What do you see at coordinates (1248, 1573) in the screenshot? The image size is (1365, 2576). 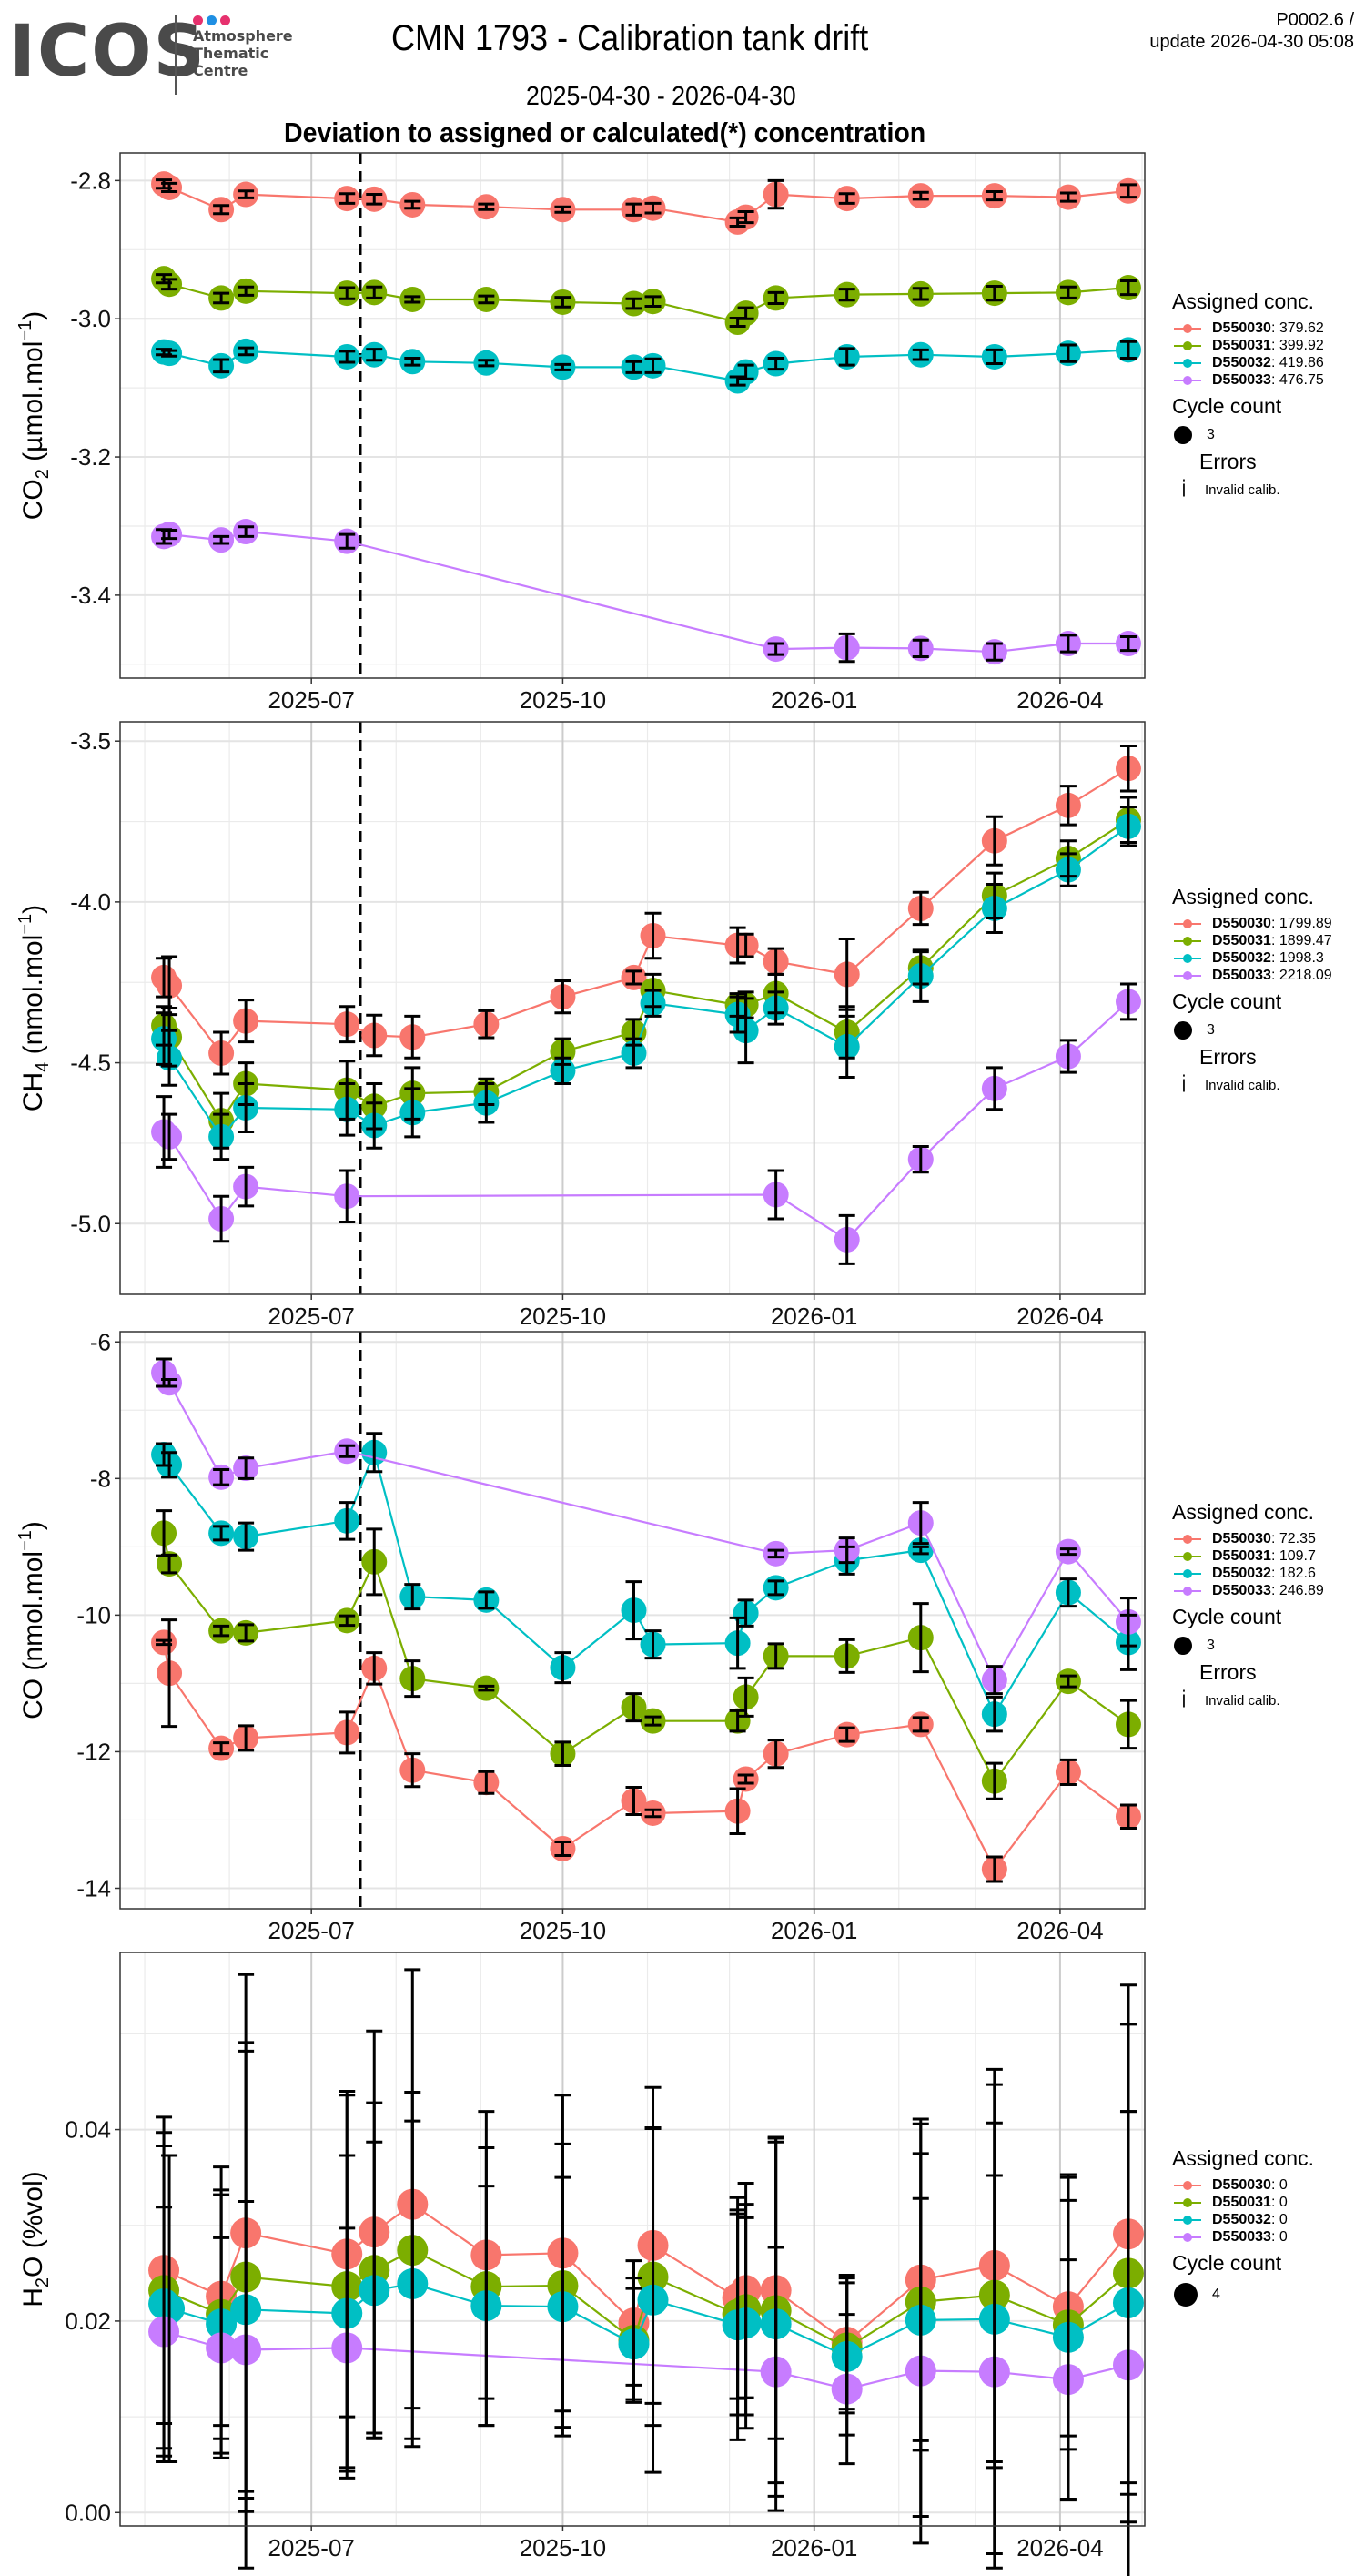 I see `legend-item: D550032: 182.6` at bounding box center [1248, 1573].